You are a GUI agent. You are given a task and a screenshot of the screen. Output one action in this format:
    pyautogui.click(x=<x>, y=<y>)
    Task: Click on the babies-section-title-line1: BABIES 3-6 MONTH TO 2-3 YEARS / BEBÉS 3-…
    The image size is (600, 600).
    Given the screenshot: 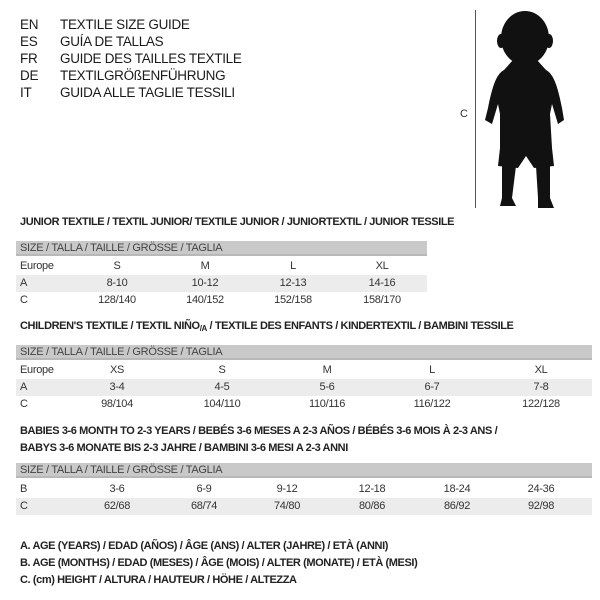 What is the action you would take?
    pyautogui.click(x=259, y=431)
    